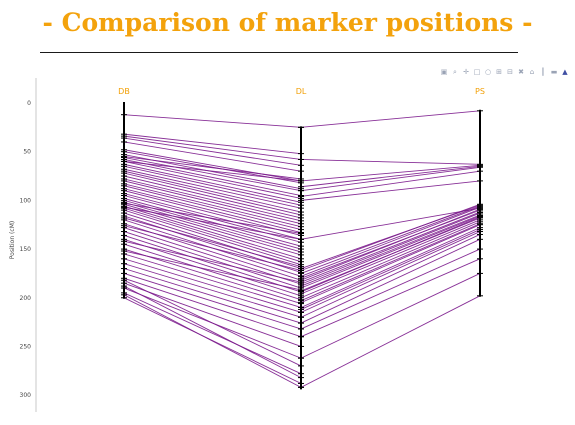 Image resolution: width=575 pixels, height=425 pixels. I want to click on y-axis-label: Position (cM), so click(12, 240).